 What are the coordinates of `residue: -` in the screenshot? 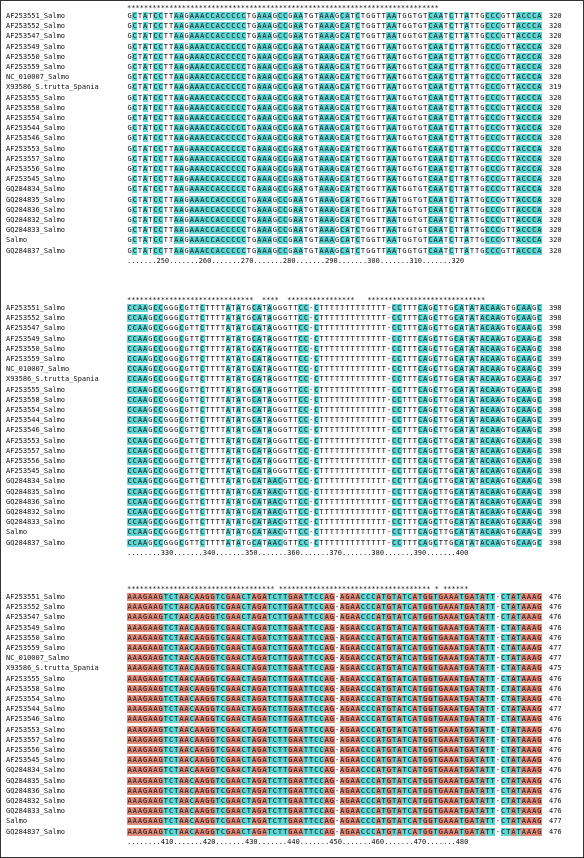 It's located at (311, 328).